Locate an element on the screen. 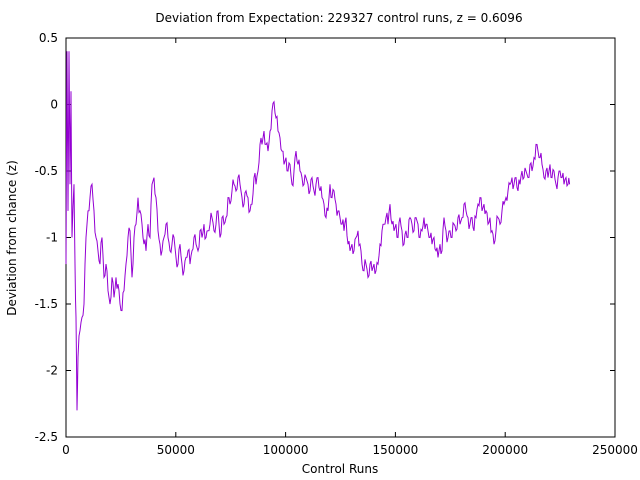  x-axis-label: Control Runs is located at coordinates (340, 469).